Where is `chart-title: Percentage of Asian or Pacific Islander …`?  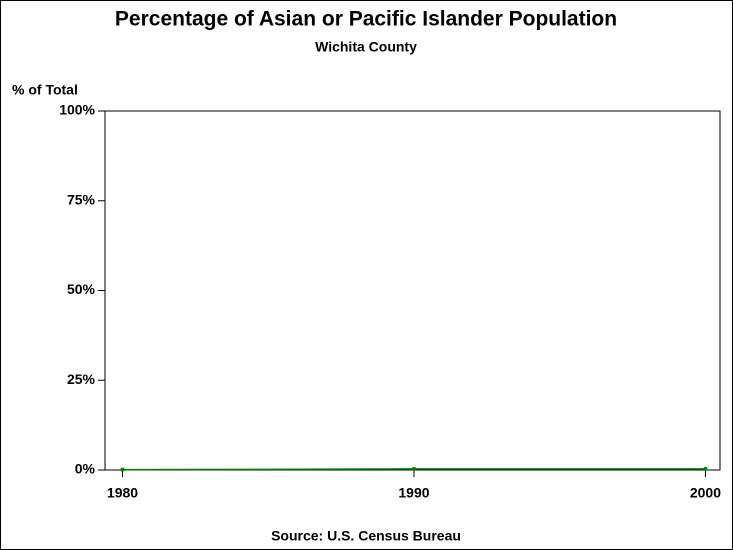 chart-title: Percentage of Asian or Pacific Islander … is located at coordinates (366, 19).